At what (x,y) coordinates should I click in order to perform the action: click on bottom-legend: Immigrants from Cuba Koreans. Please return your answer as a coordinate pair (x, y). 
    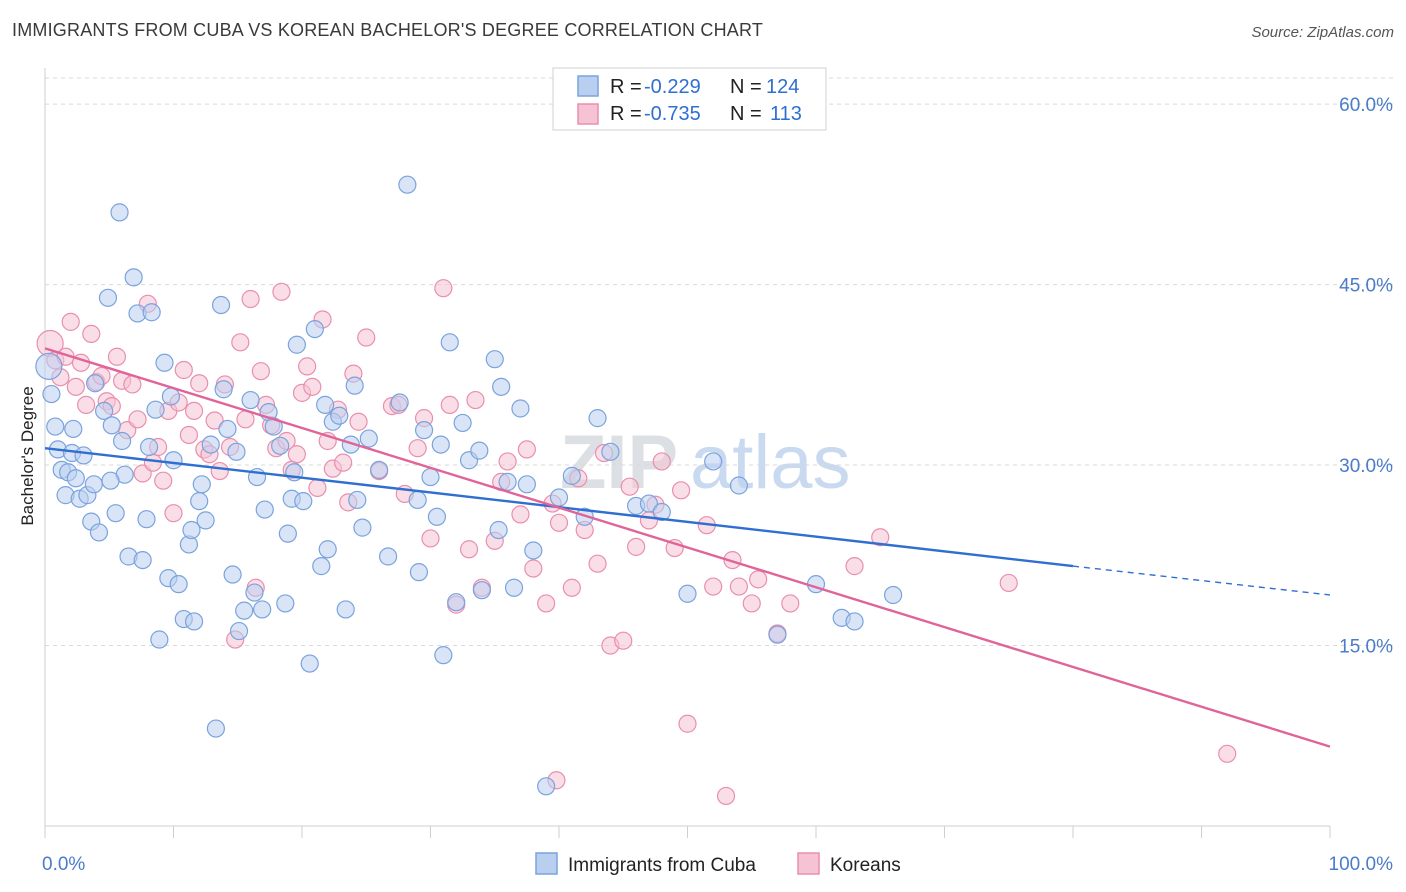
    Looking at the image, I should click on (718, 864).